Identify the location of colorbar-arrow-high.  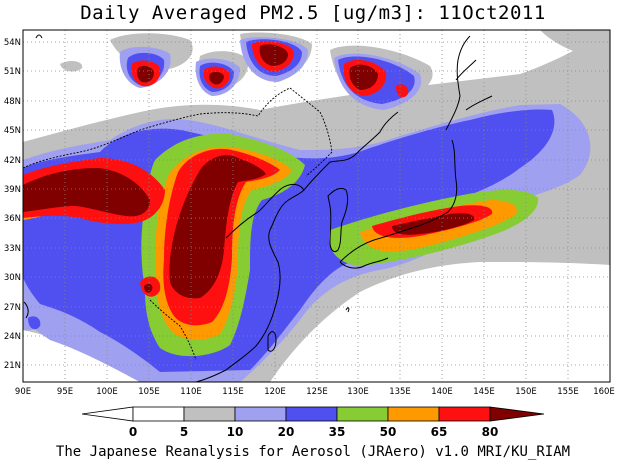
(517, 414).